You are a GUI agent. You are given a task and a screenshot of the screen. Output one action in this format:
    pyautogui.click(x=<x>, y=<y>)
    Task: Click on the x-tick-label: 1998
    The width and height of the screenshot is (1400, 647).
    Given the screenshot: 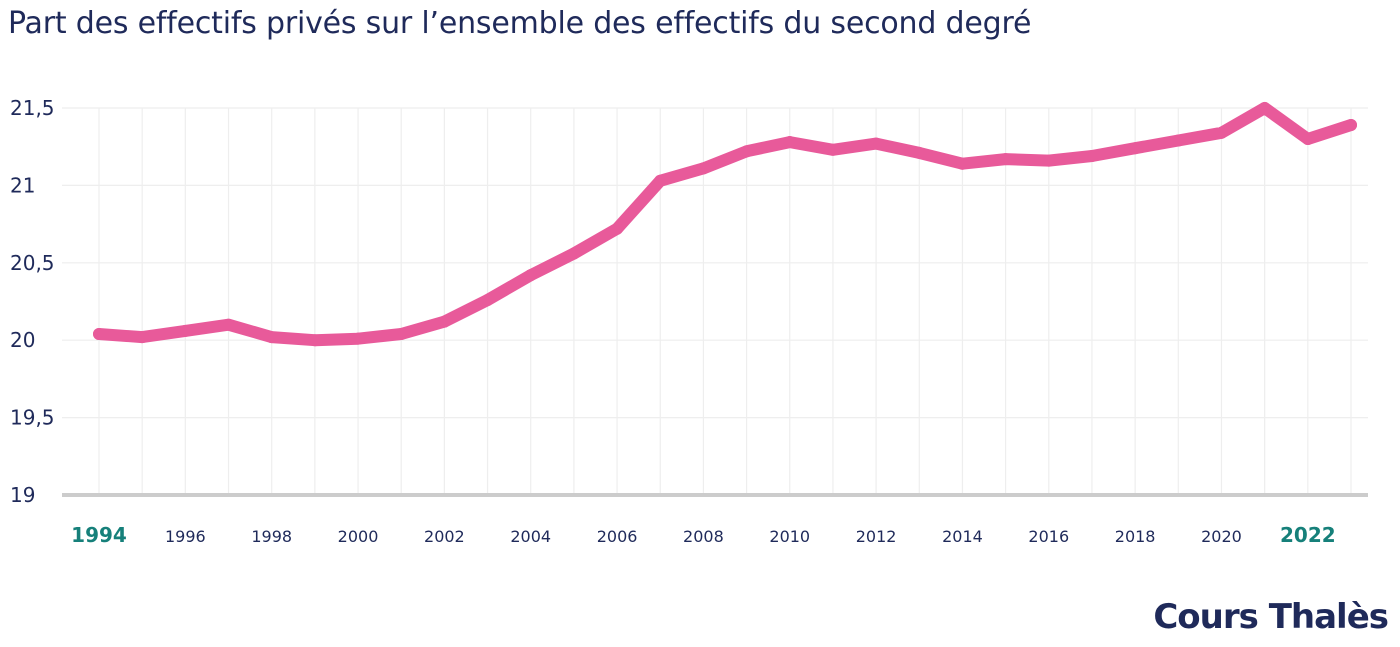 What is the action you would take?
    pyautogui.click(x=271, y=536)
    